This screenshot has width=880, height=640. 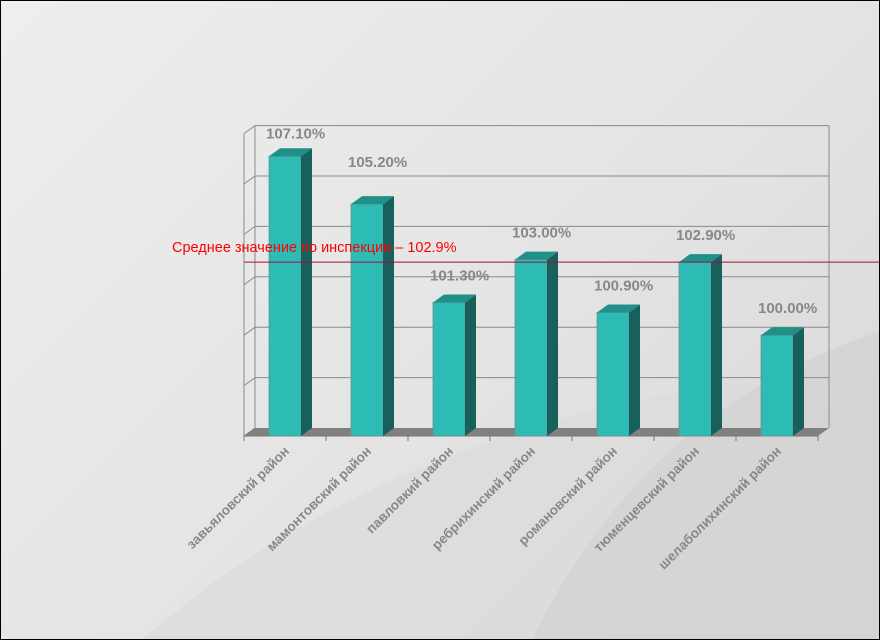 What do you see at coordinates (295, 133) in the screenshot?
I see `data-label: 107.10%` at bounding box center [295, 133].